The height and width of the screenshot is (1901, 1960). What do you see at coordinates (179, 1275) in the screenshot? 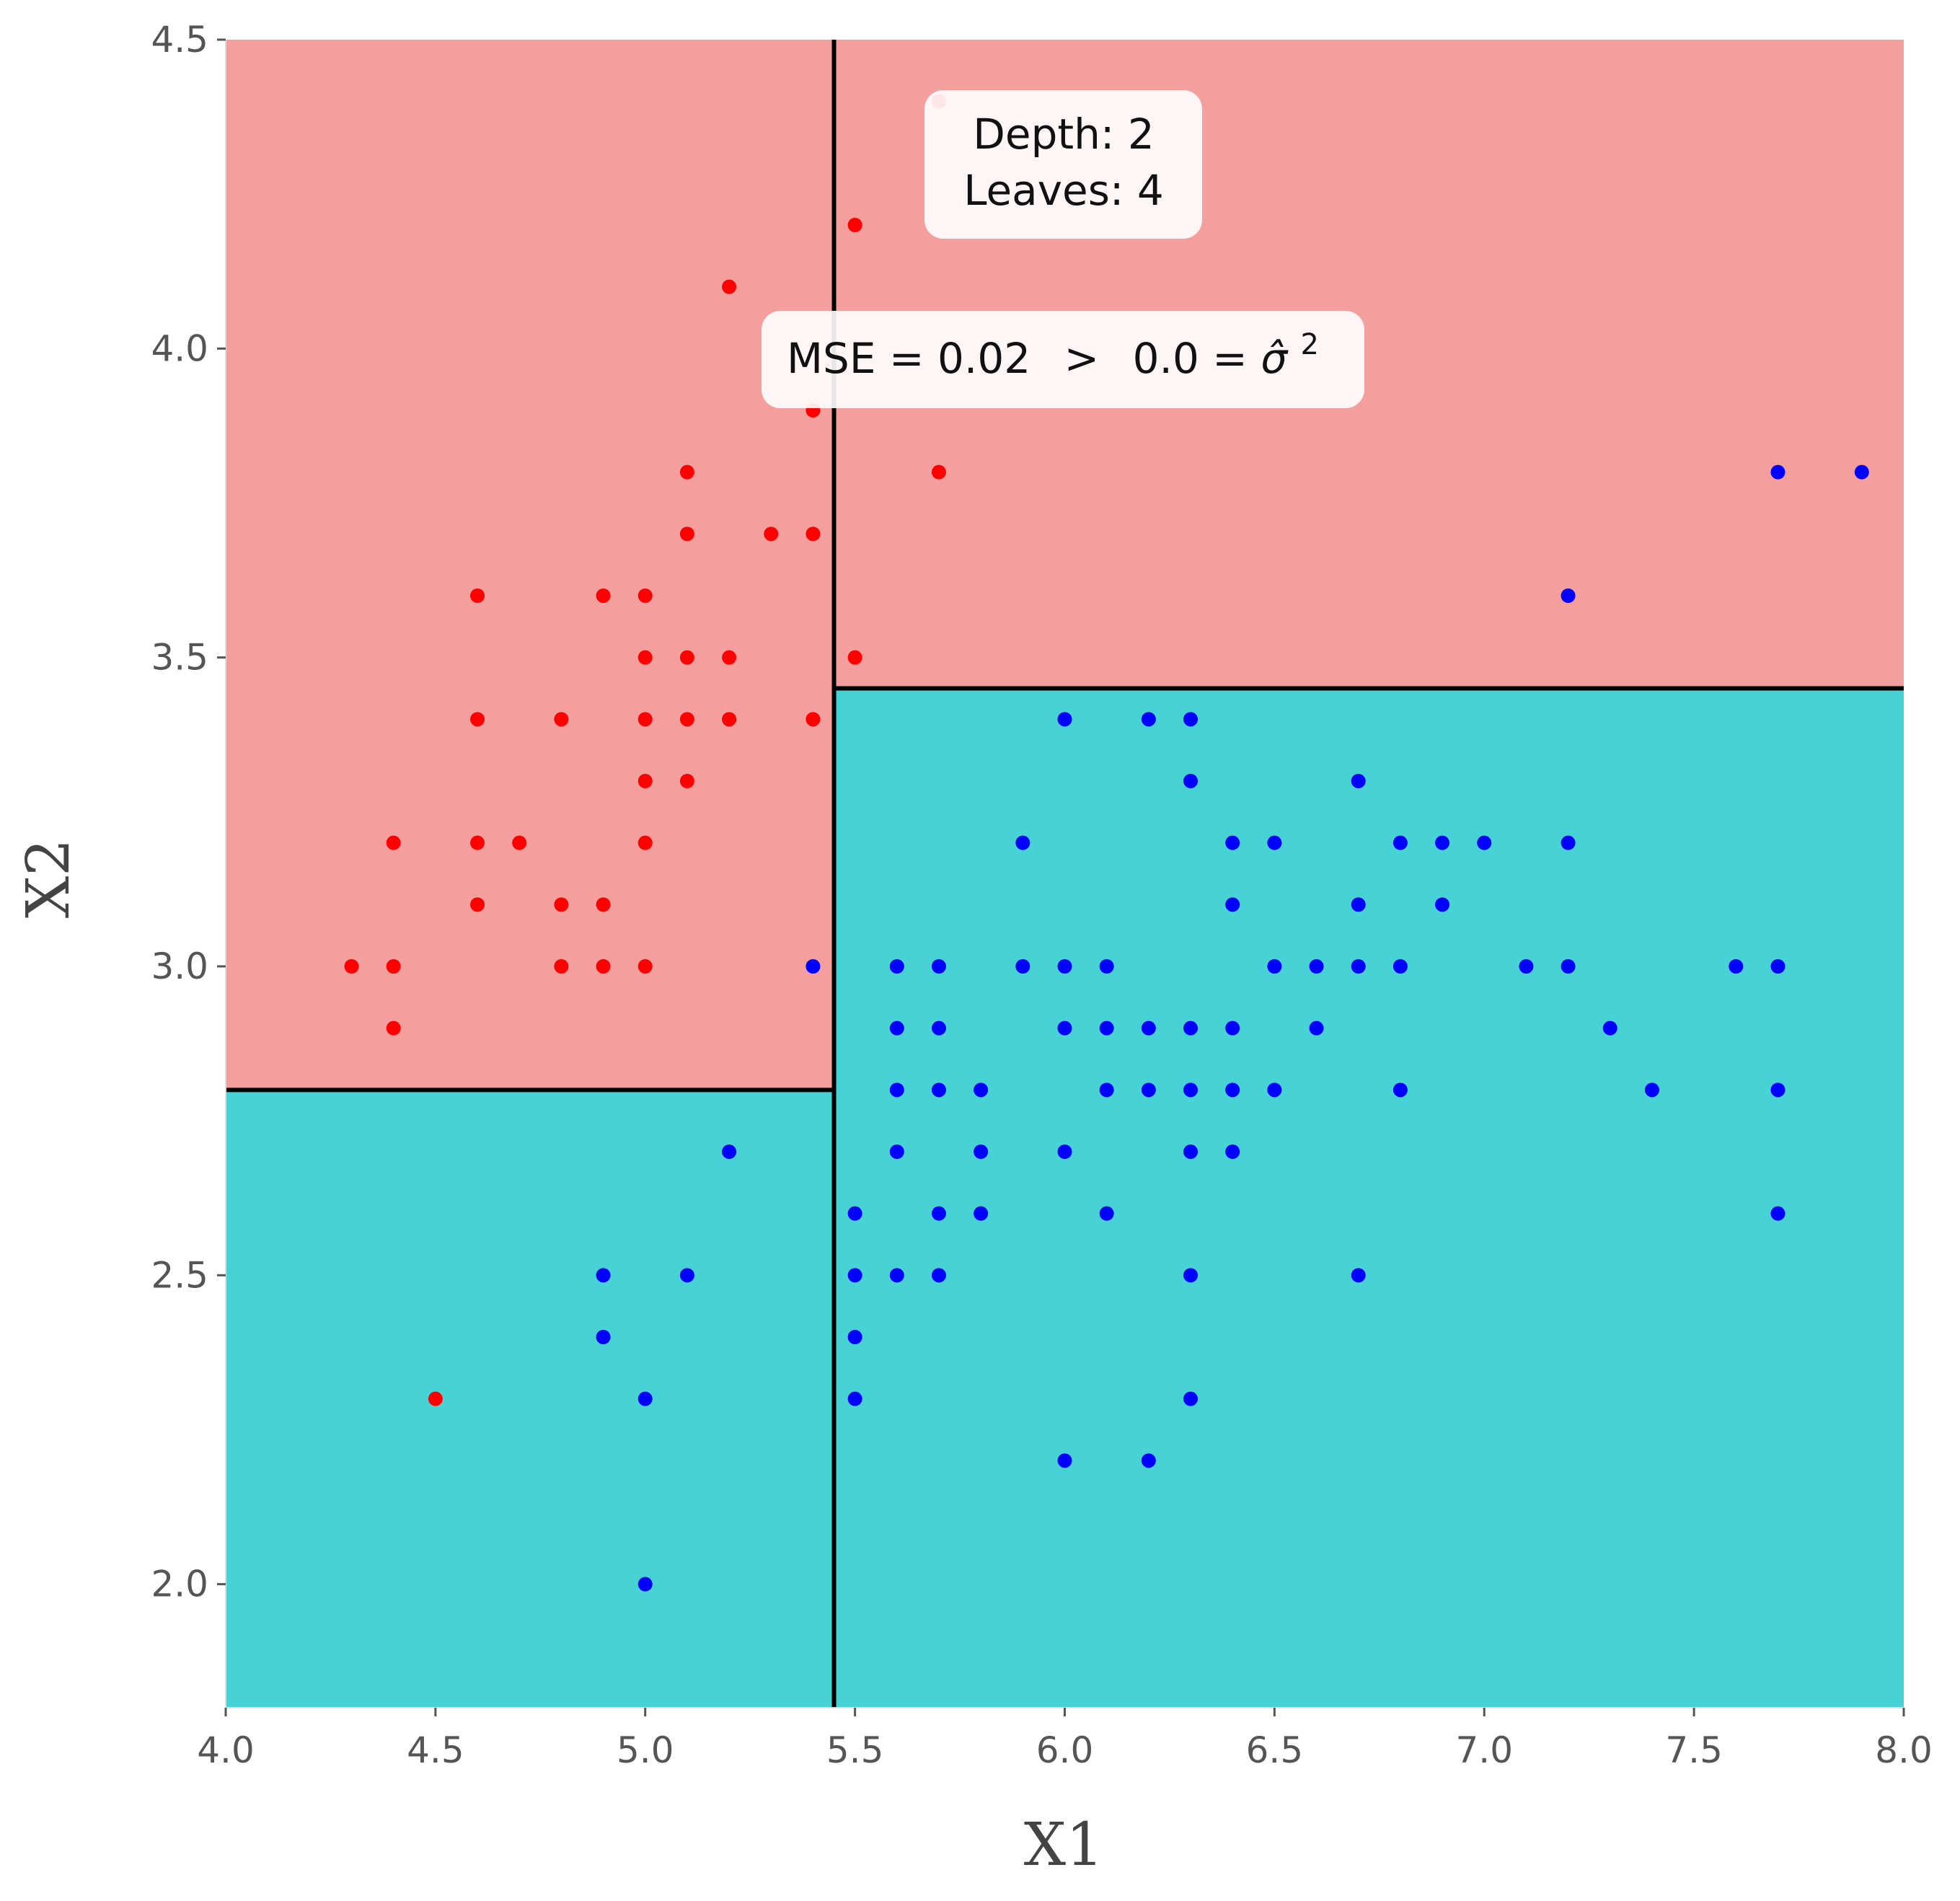
I see `y-tick-label-1: 2.5` at bounding box center [179, 1275].